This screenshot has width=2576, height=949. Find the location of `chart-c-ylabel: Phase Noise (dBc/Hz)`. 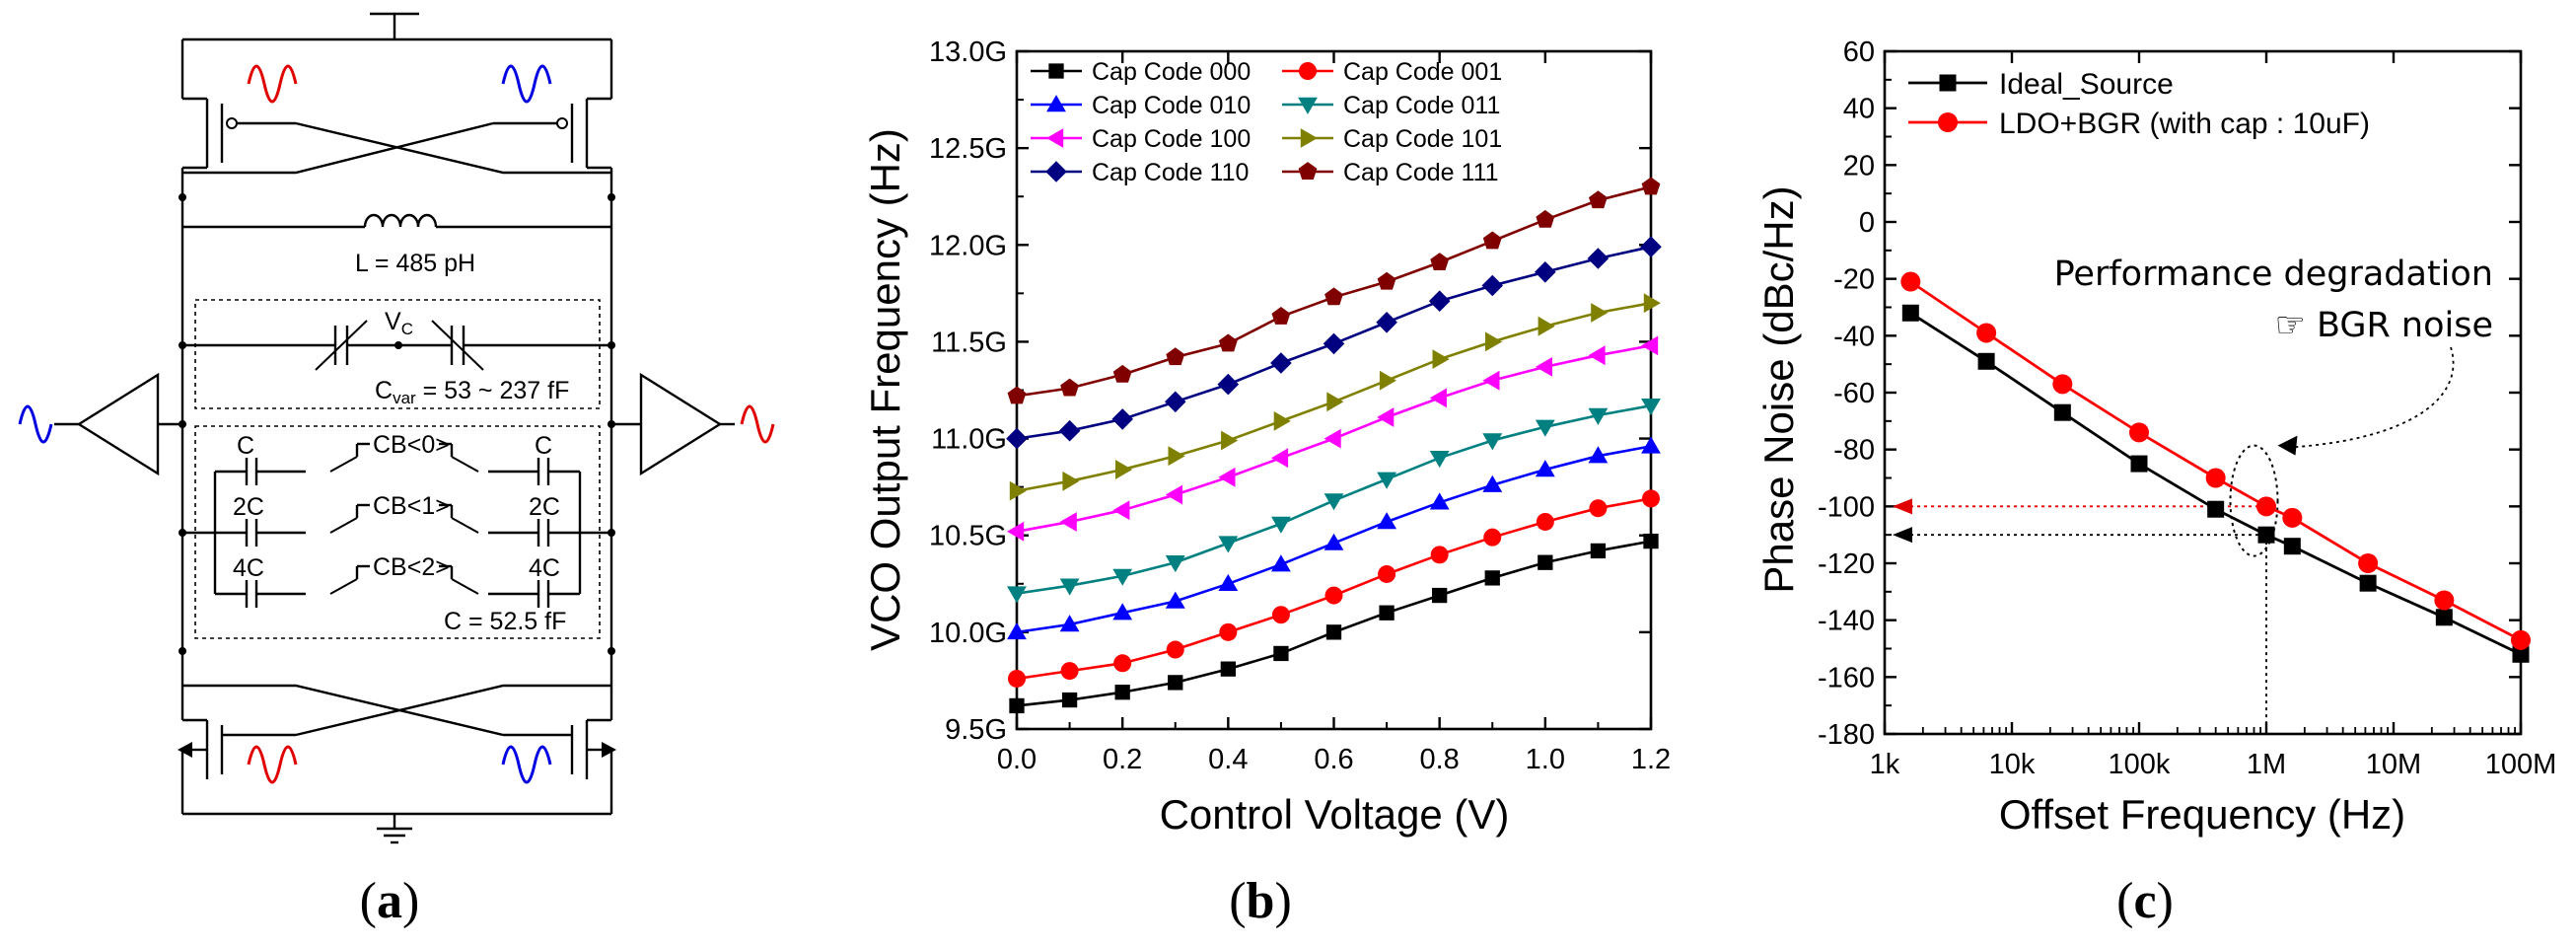

chart-c-ylabel: Phase Noise (dBc/Hz) is located at coordinates (1779, 389).